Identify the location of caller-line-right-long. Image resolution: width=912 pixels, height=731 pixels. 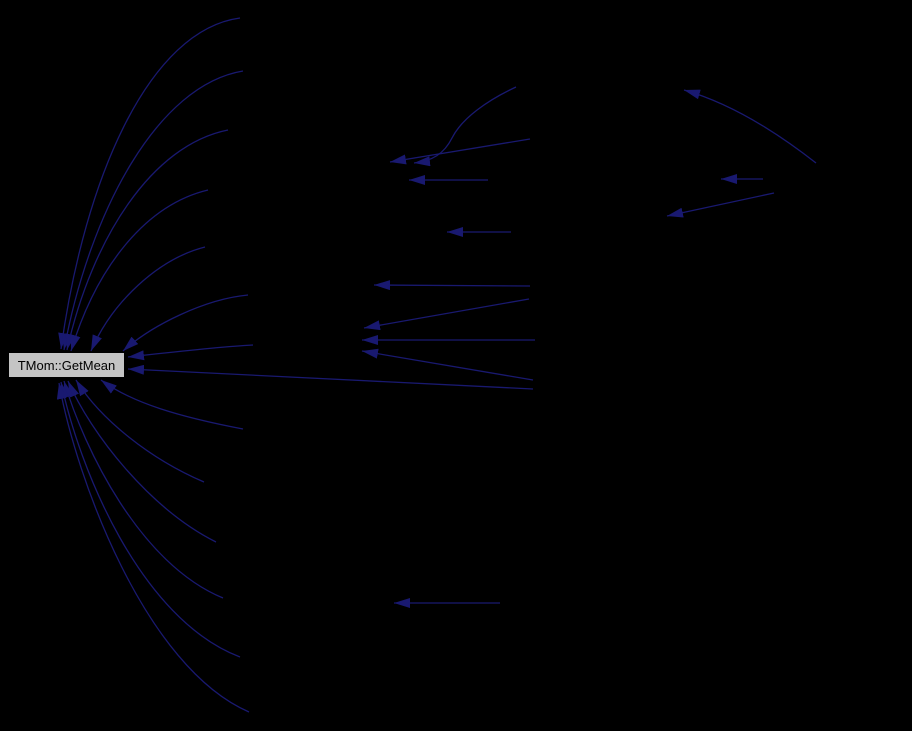
(330, 377).